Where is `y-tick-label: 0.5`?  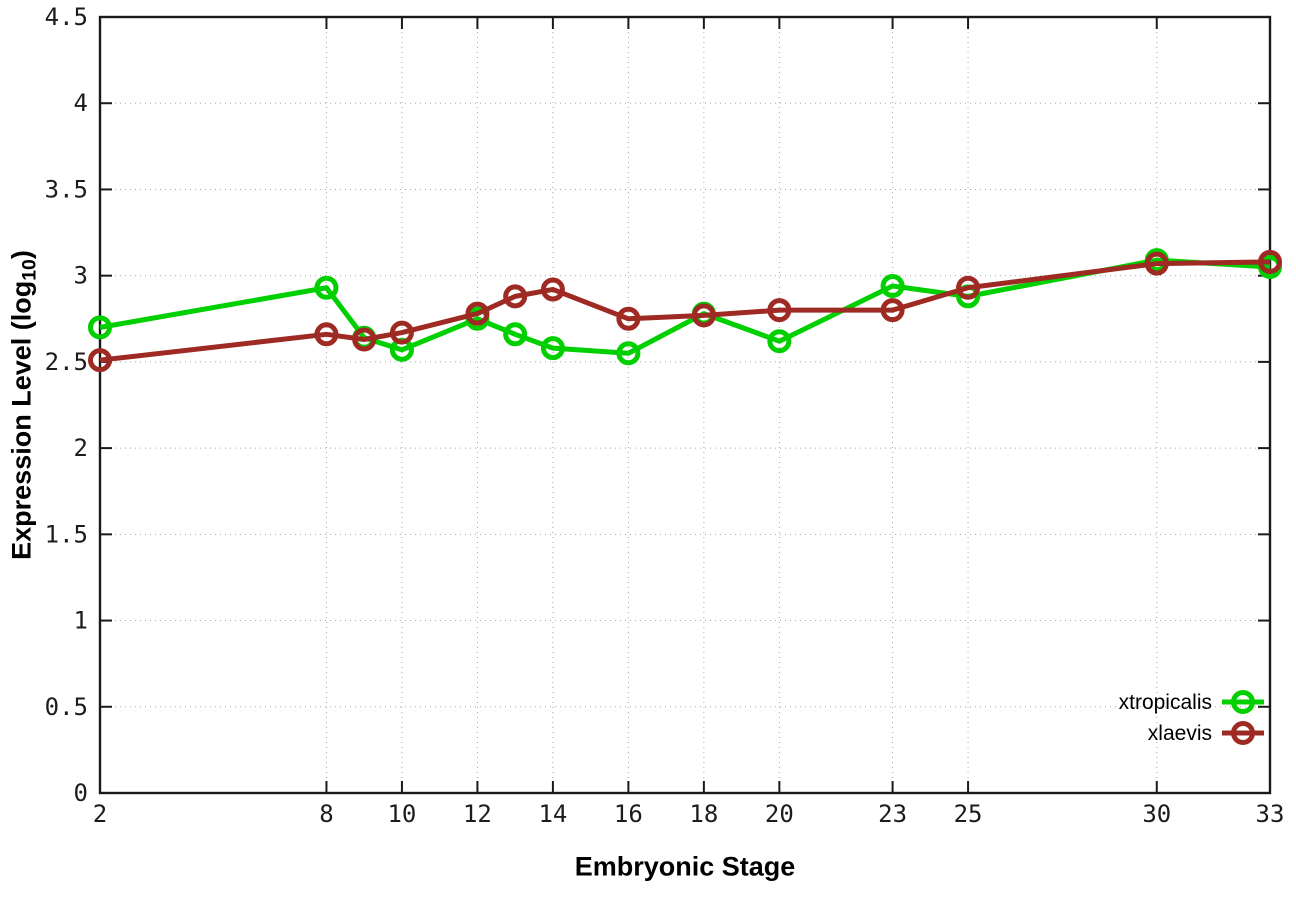 y-tick-label: 0.5 is located at coordinates (66, 707).